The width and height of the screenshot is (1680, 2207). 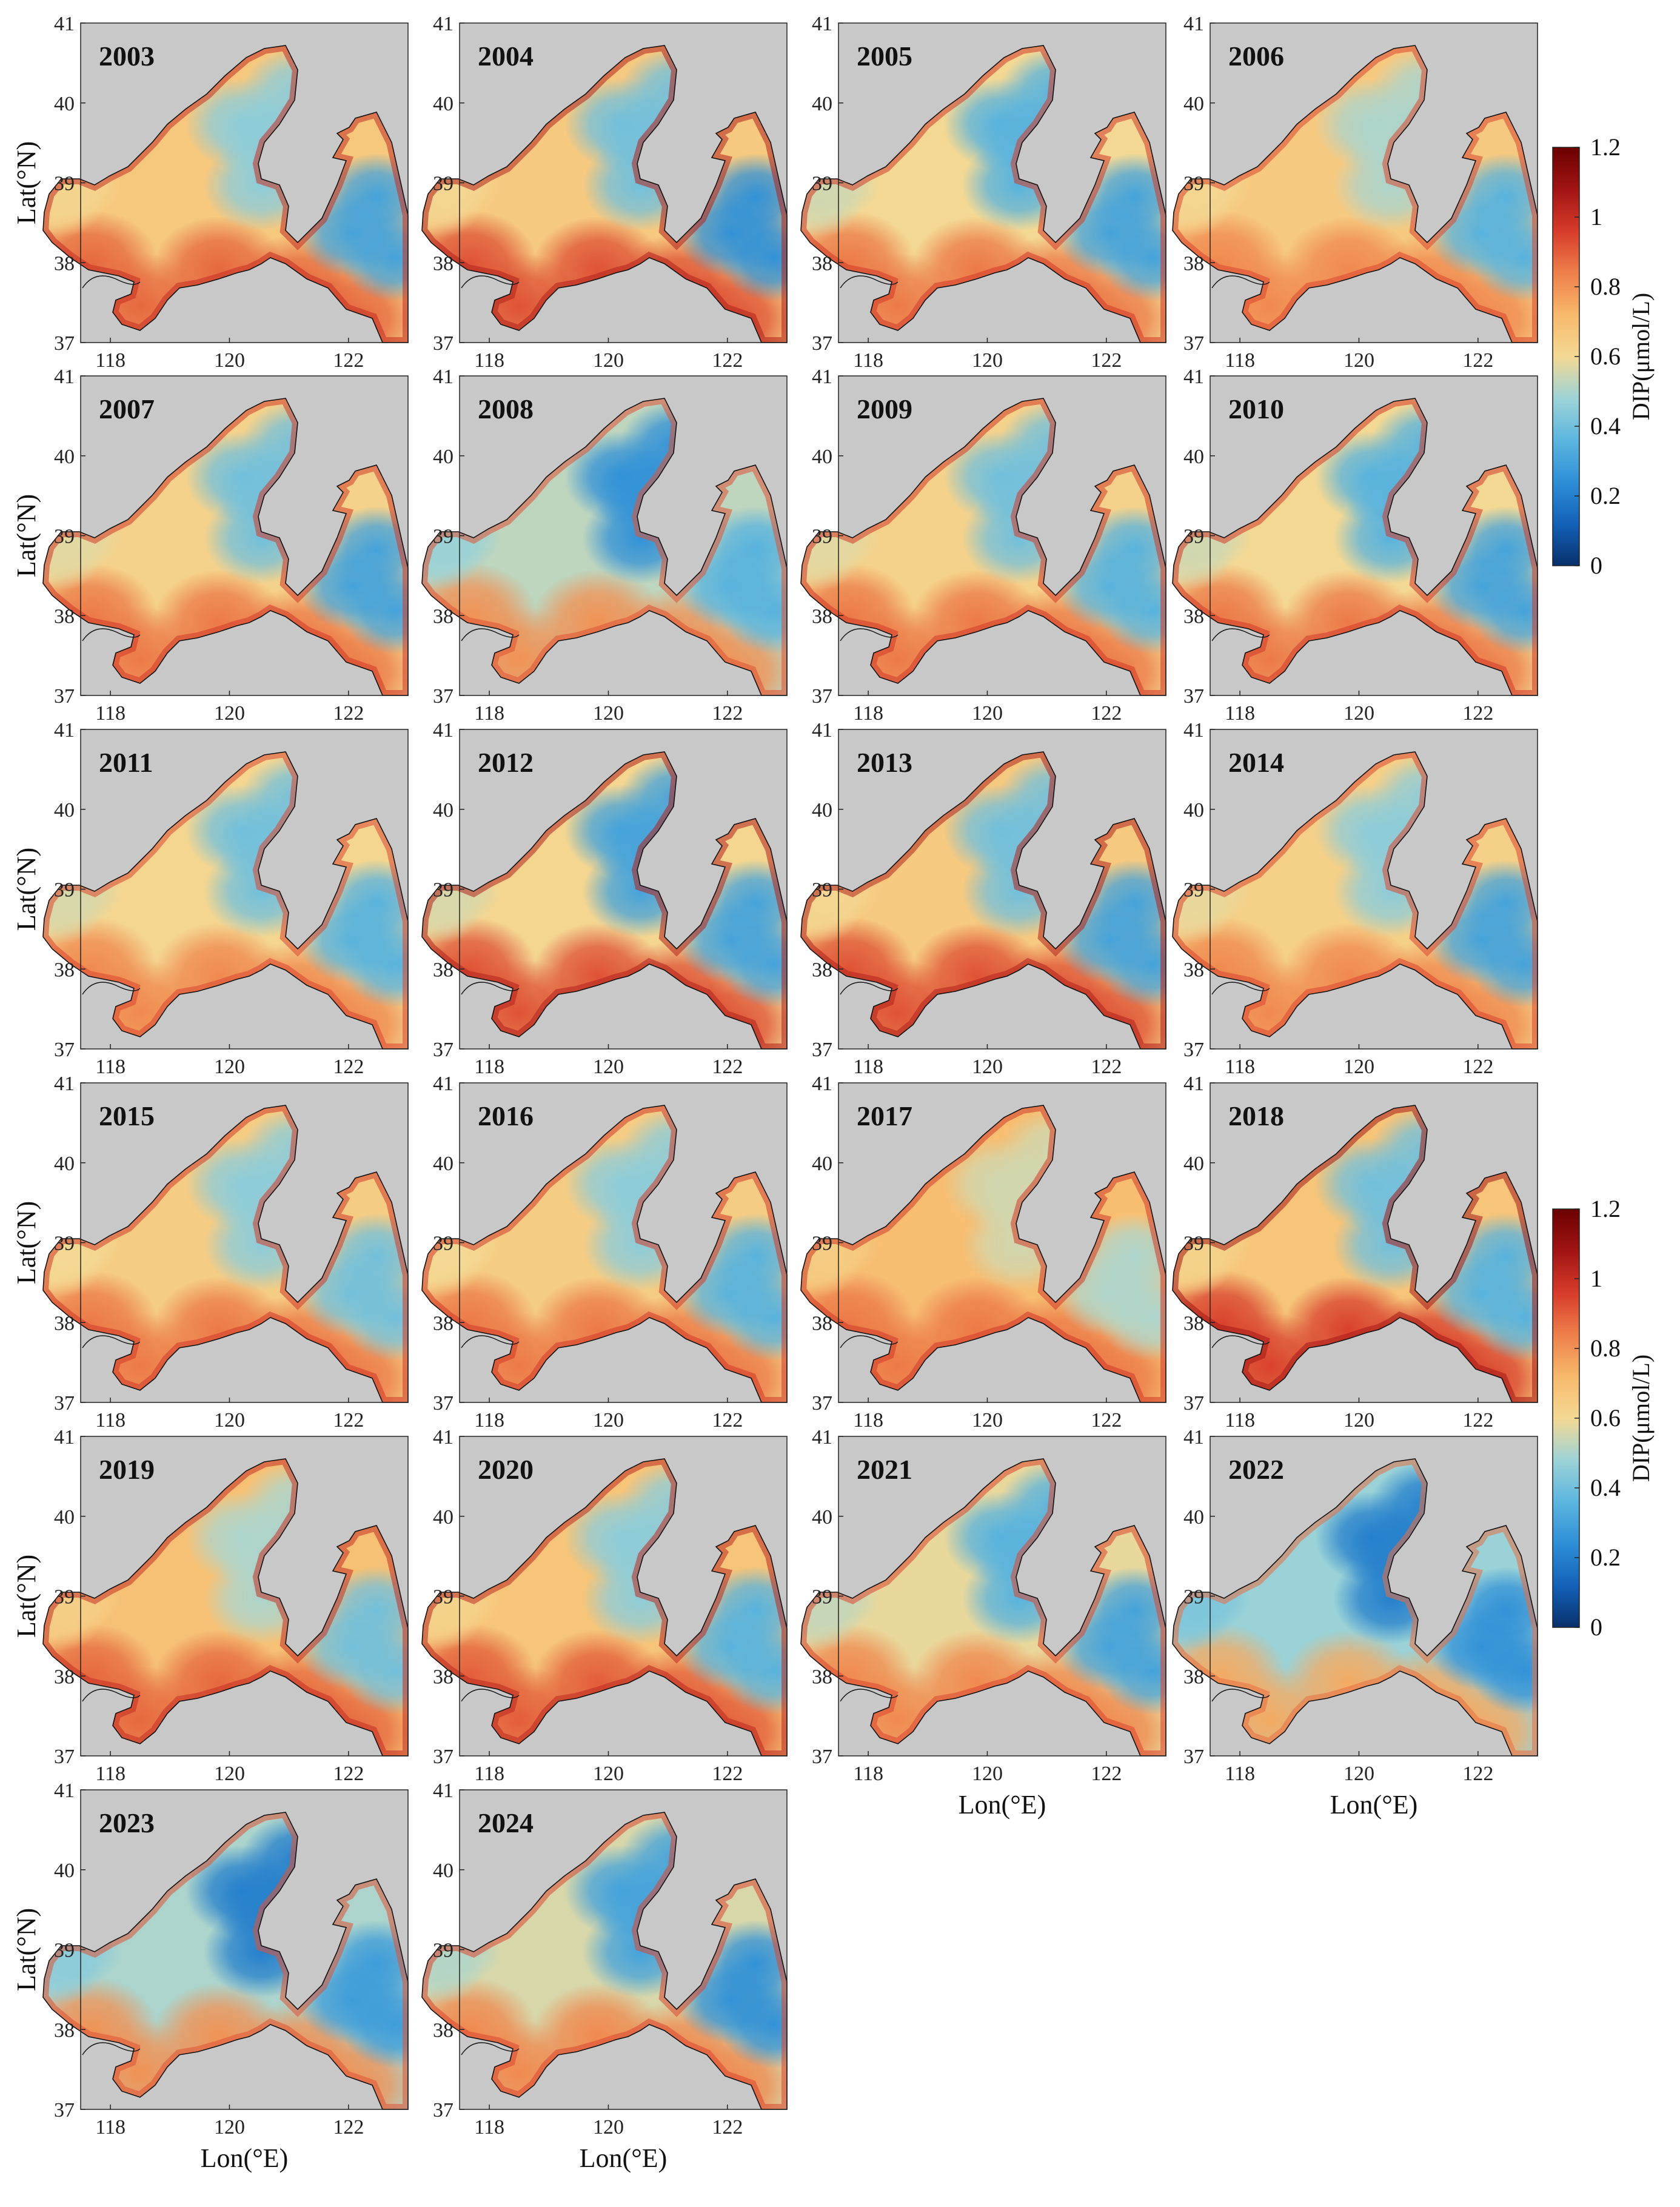 What do you see at coordinates (1256, 56) in the screenshot?
I see `panel-year-label: 2006` at bounding box center [1256, 56].